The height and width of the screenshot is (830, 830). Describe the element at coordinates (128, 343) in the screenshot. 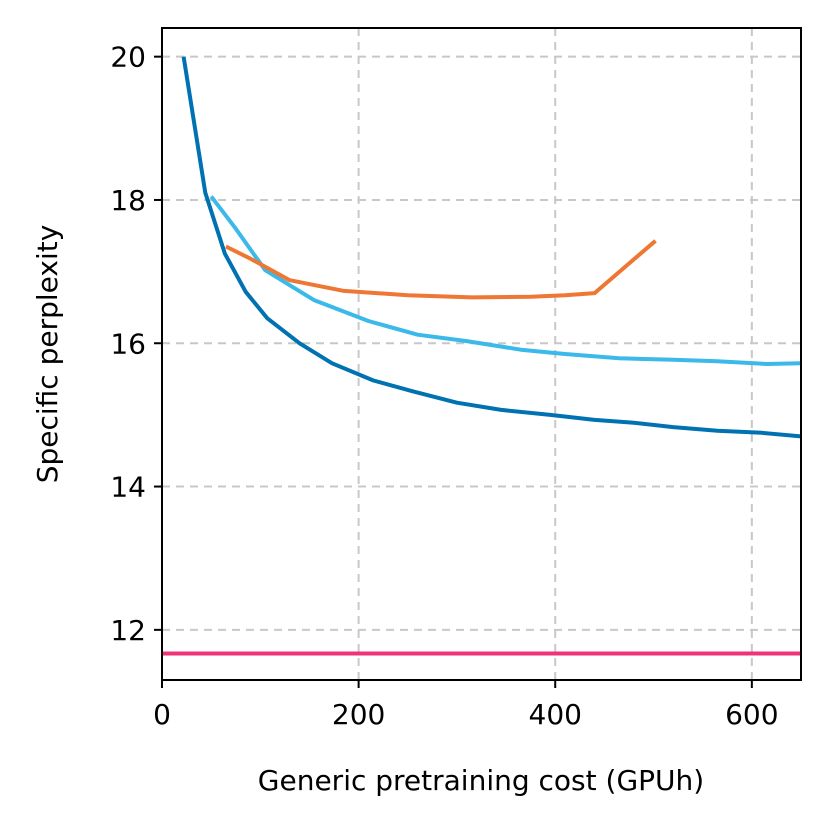

I see `y-tick-label: 16` at that location.